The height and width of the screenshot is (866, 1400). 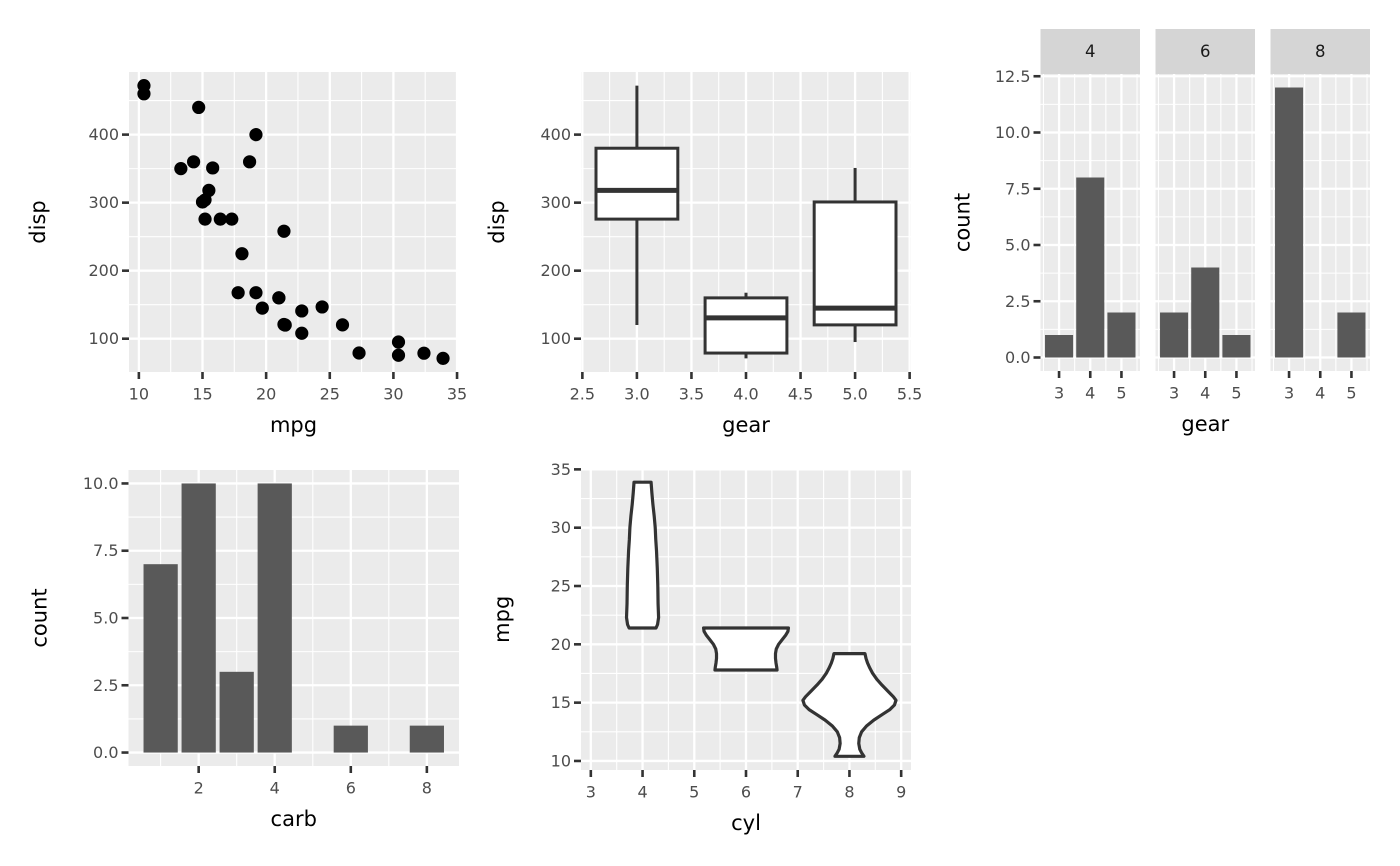 I want to click on x-tick-label: 30, so click(x=393, y=394).